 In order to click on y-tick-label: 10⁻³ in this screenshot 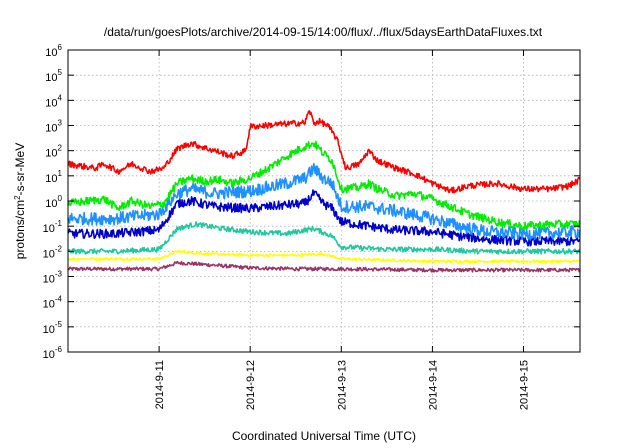, I will do `click(53, 278)`.